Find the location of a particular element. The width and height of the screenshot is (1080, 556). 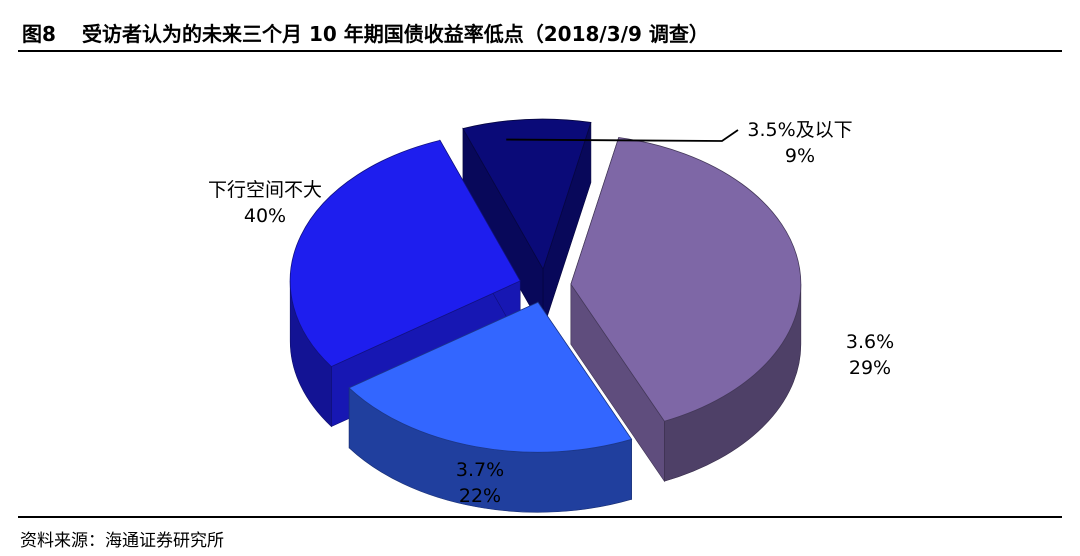

slice-value-label: 9% is located at coordinates (800, 156).